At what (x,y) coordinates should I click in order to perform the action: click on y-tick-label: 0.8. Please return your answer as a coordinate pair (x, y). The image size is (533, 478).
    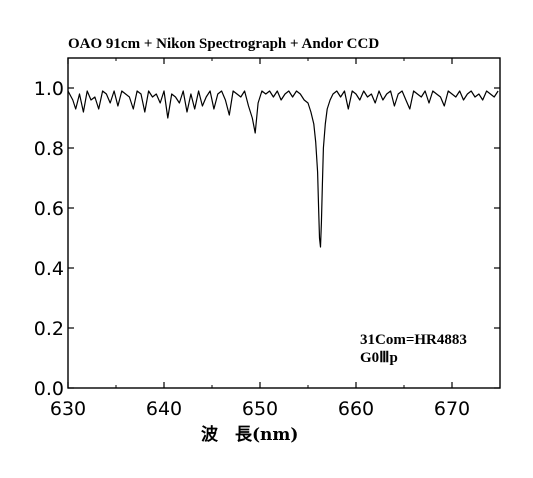
    Looking at the image, I should click on (49, 149).